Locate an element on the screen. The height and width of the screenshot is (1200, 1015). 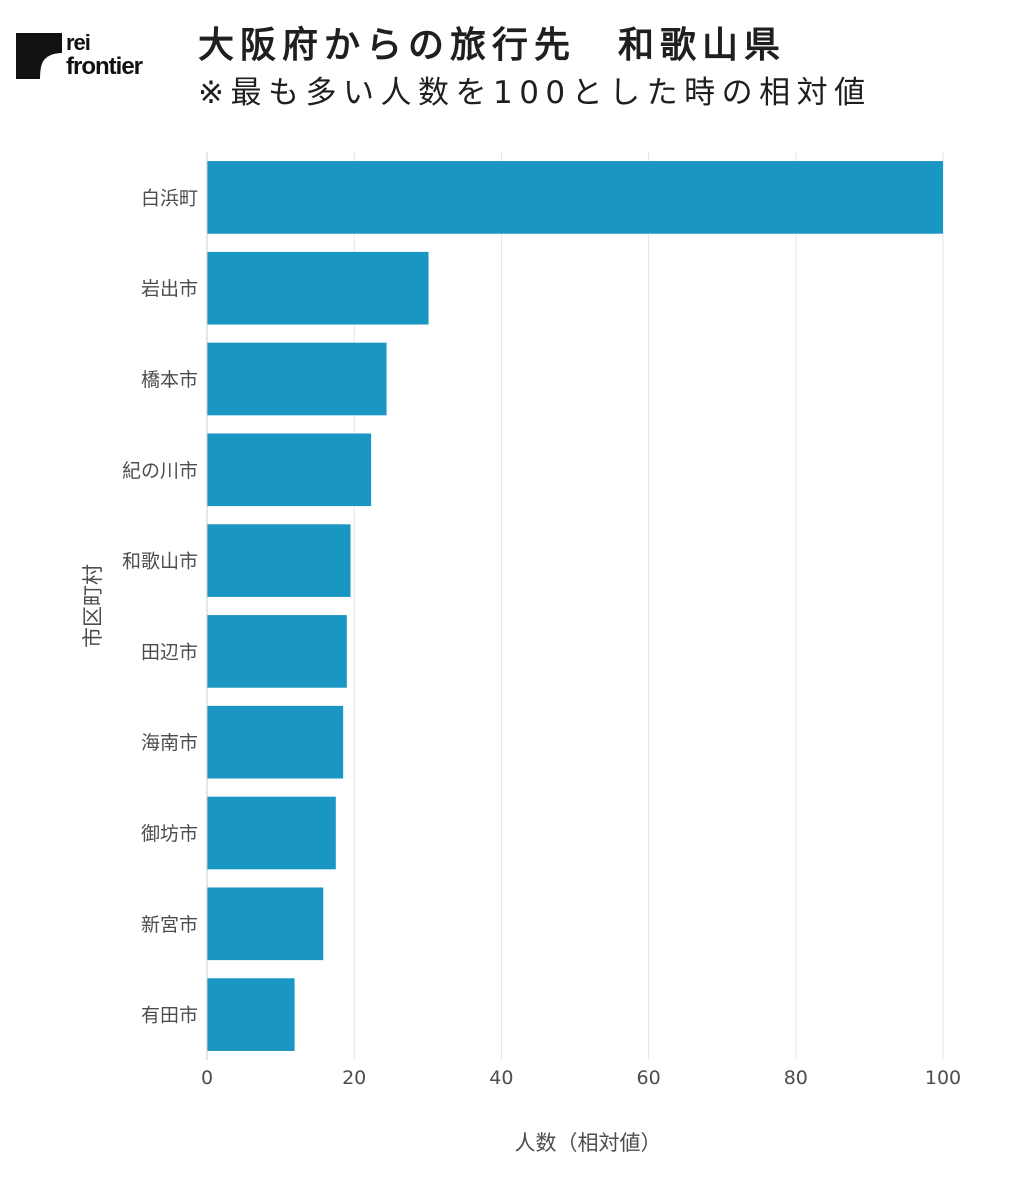
y-tick-label: 御坊市 is located at coordinates (169, 834).